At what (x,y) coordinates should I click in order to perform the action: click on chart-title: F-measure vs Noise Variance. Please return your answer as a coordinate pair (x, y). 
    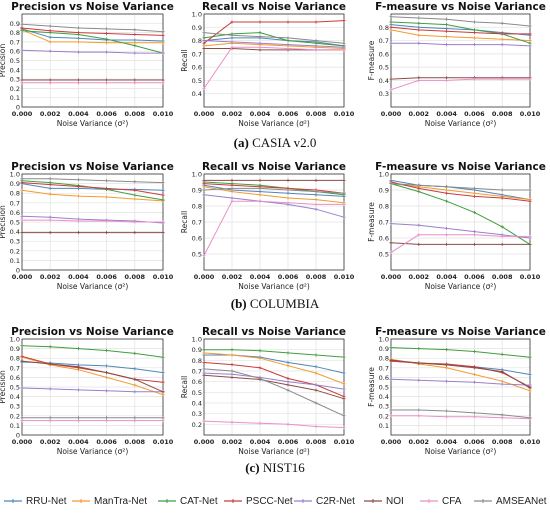
    Looking at the image, I should click on (460, 167).